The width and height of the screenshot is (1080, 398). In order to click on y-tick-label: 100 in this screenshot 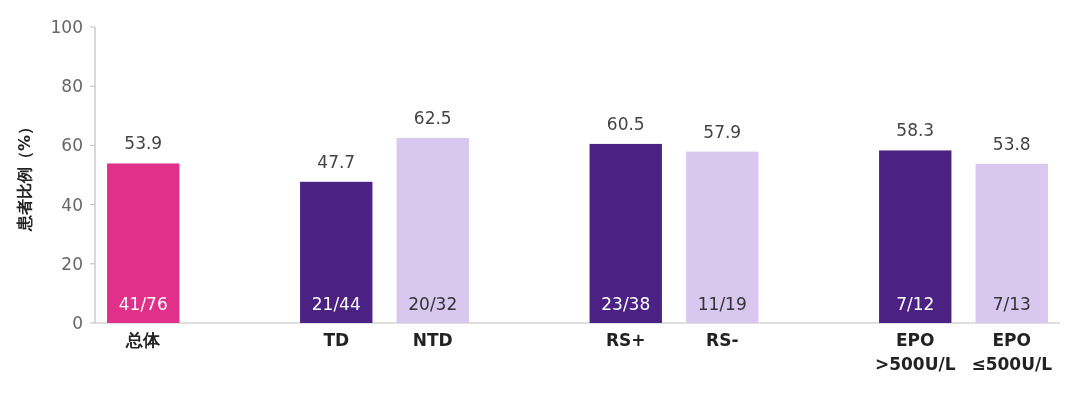, I will do `click(66, 27)`.